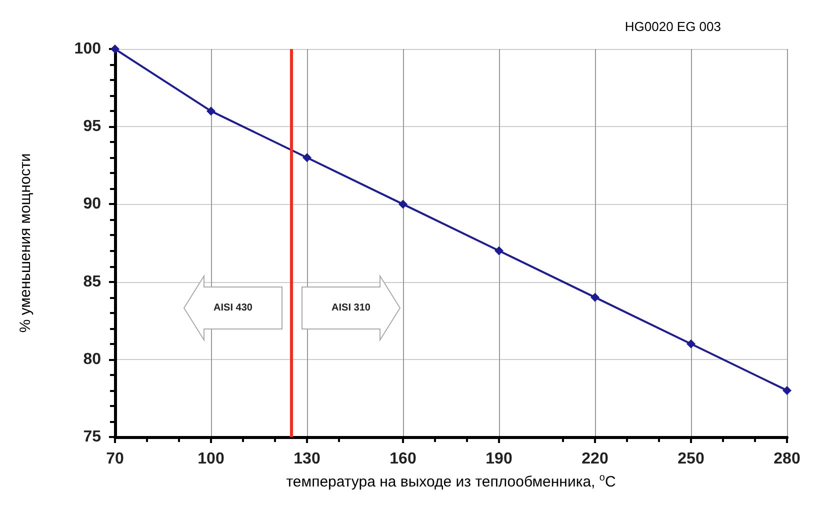  Describe the element at coordinates (233, 308) in the screenshot. I see `annotation: AISI 430` at that location.